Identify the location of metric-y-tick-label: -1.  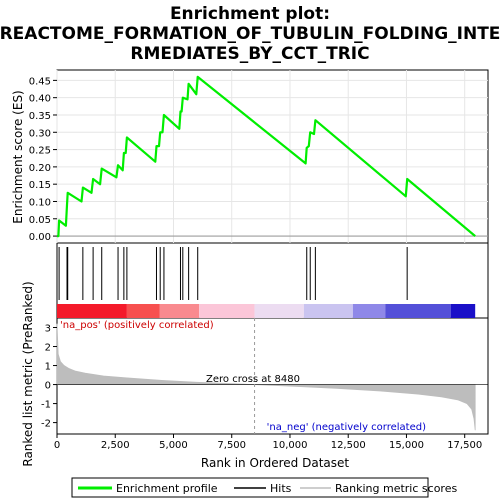
(46, 405).